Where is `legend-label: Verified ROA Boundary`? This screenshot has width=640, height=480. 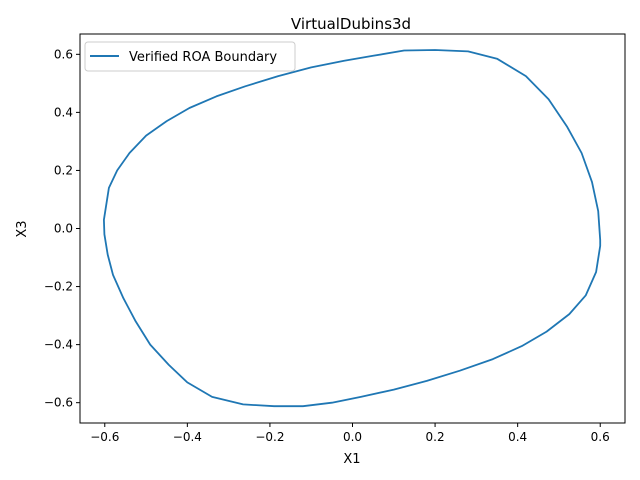 legend-label: Verified ROA Boundary is located at coordinates (203, 57).